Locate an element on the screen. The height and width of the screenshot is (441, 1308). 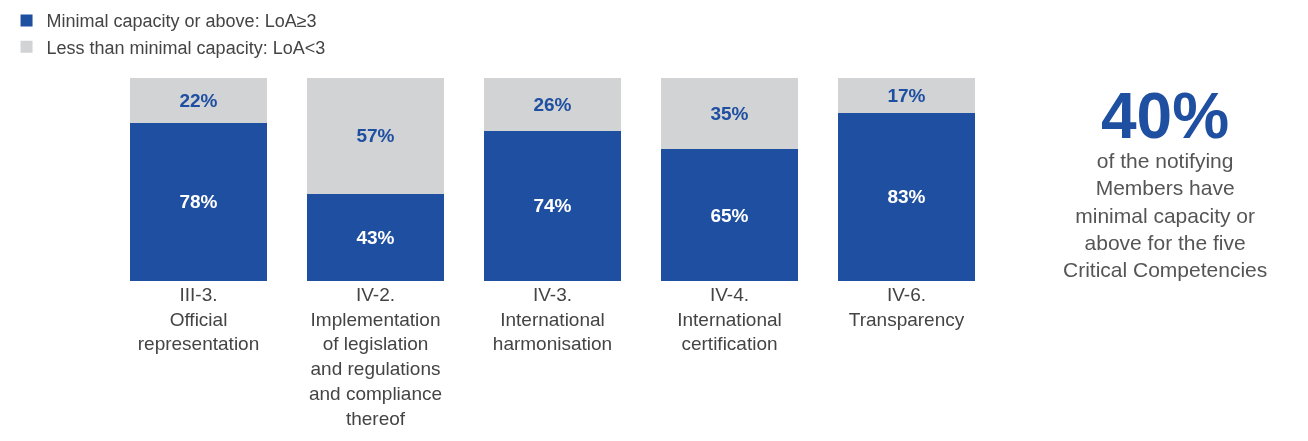
data-label: 22% is located at coordinates (198, 100).